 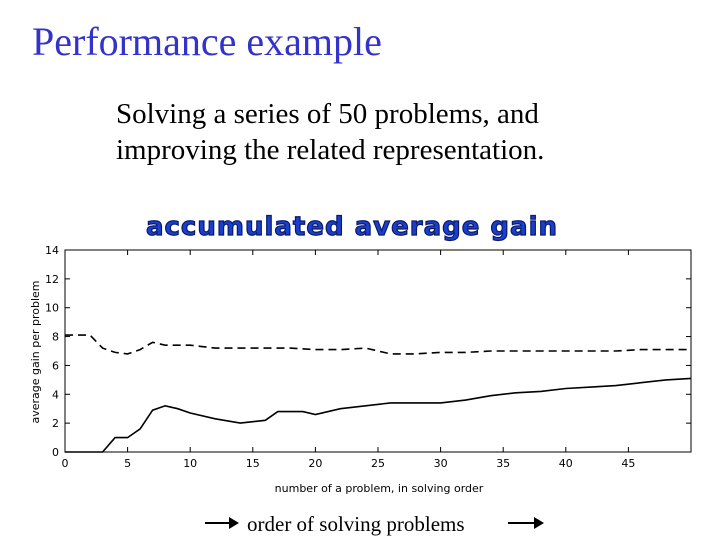 I want to click on right-arrow-icon, so click(x=526, y=523).